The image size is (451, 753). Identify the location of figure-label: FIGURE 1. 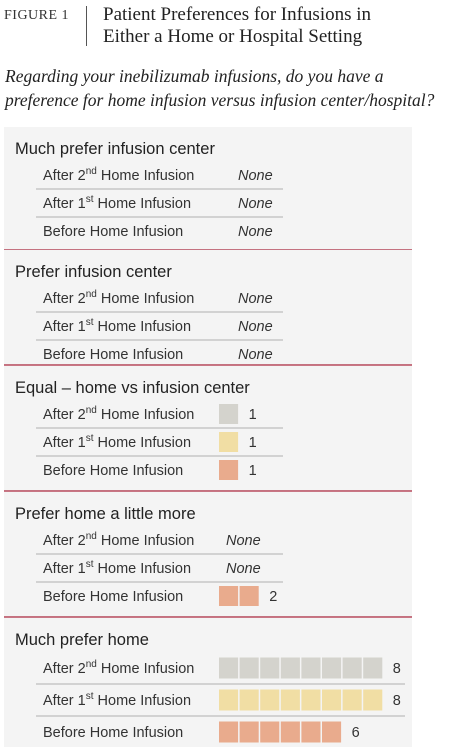
(37, 15).